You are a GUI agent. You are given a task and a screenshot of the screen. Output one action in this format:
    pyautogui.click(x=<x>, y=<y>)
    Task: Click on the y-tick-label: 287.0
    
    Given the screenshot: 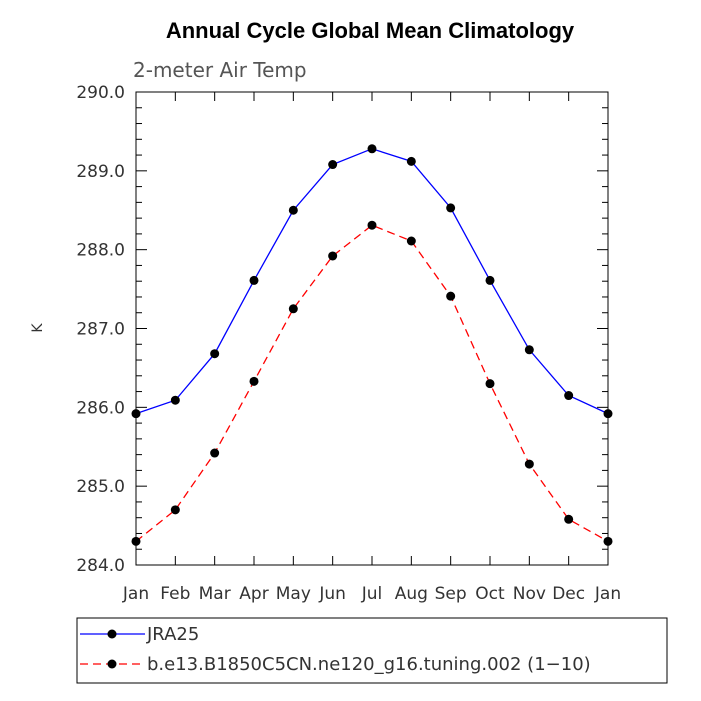 What is the action you would take?
    pyautogui.click(x=100, y=330)
    